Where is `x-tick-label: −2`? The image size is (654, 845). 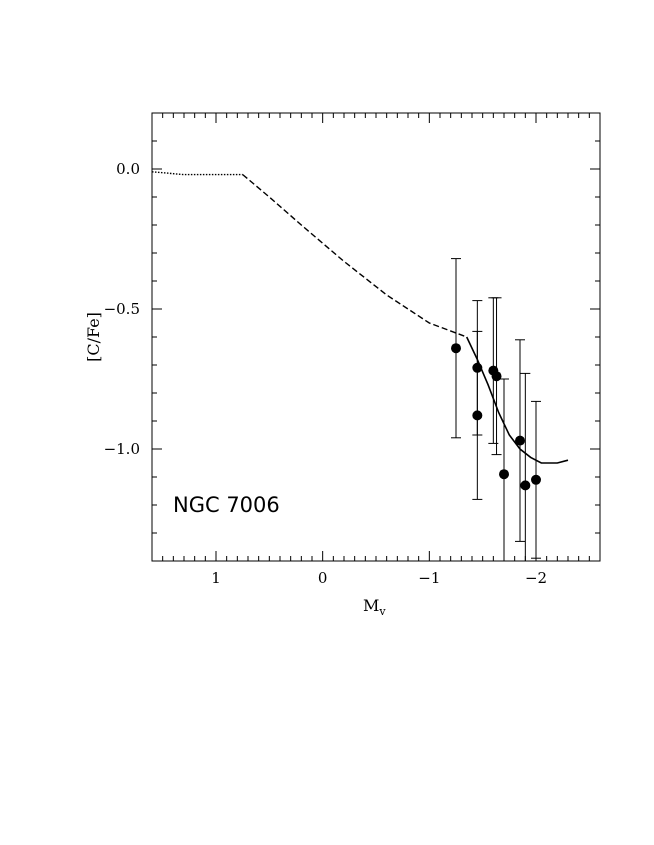 x-tick-label: −2 is located at coordinates (536, 578).